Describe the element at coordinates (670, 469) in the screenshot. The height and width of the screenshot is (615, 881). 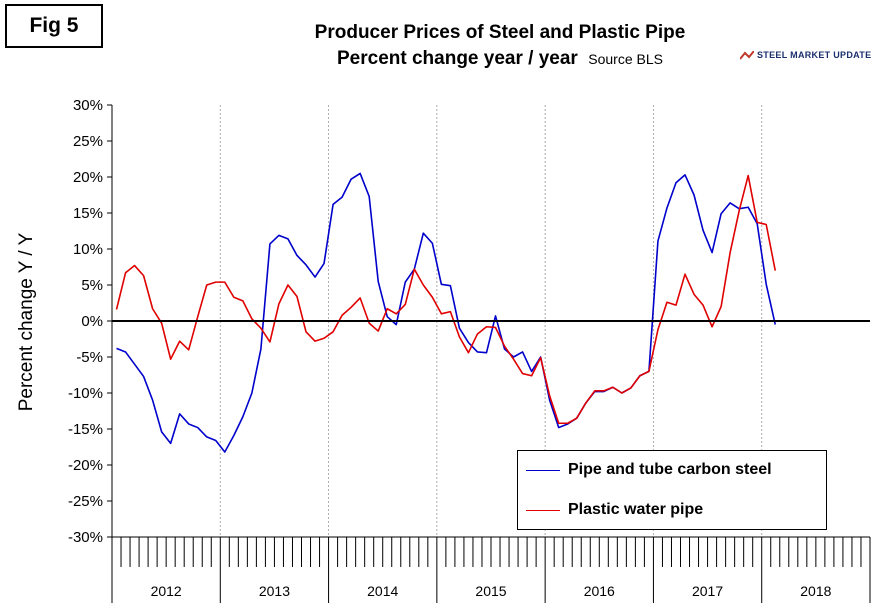
I see `legend-label-steel: Pipe and tube carbon steel` at that location.